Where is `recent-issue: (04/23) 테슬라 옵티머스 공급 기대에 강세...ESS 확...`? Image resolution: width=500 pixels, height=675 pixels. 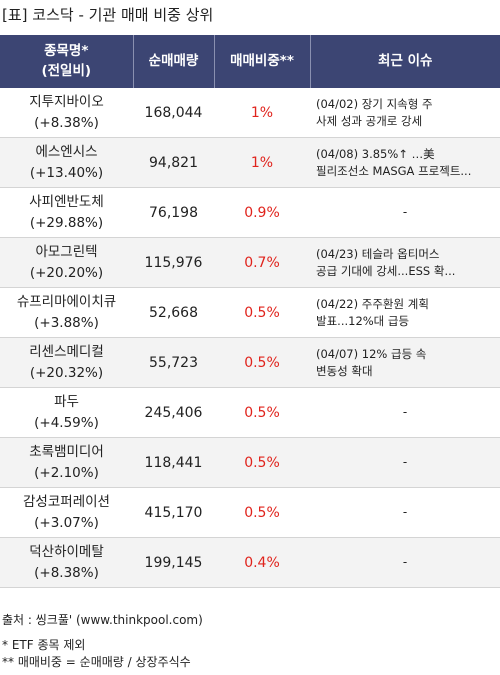 recent-issue: (04/23) 테슬라 옵티머스 공급 기대에 강세...ESS 확... is located at coordinates (405, 262).